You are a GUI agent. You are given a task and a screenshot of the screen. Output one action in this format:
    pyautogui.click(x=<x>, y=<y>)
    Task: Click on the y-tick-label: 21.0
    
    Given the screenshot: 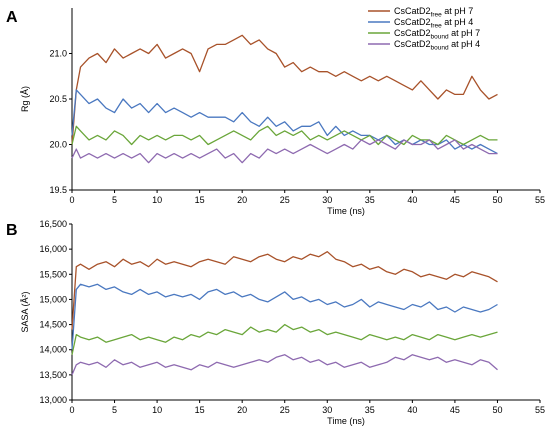 What is the action you would take?
    pyautogui.click(x=58, y=54)
    